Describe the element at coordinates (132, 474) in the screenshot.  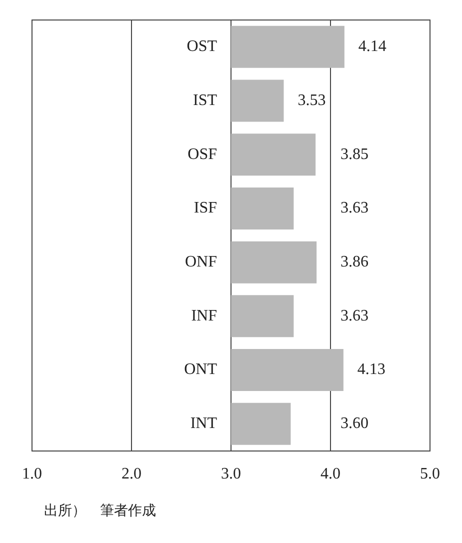
I see `x-tick-label: 2.0` at that location.